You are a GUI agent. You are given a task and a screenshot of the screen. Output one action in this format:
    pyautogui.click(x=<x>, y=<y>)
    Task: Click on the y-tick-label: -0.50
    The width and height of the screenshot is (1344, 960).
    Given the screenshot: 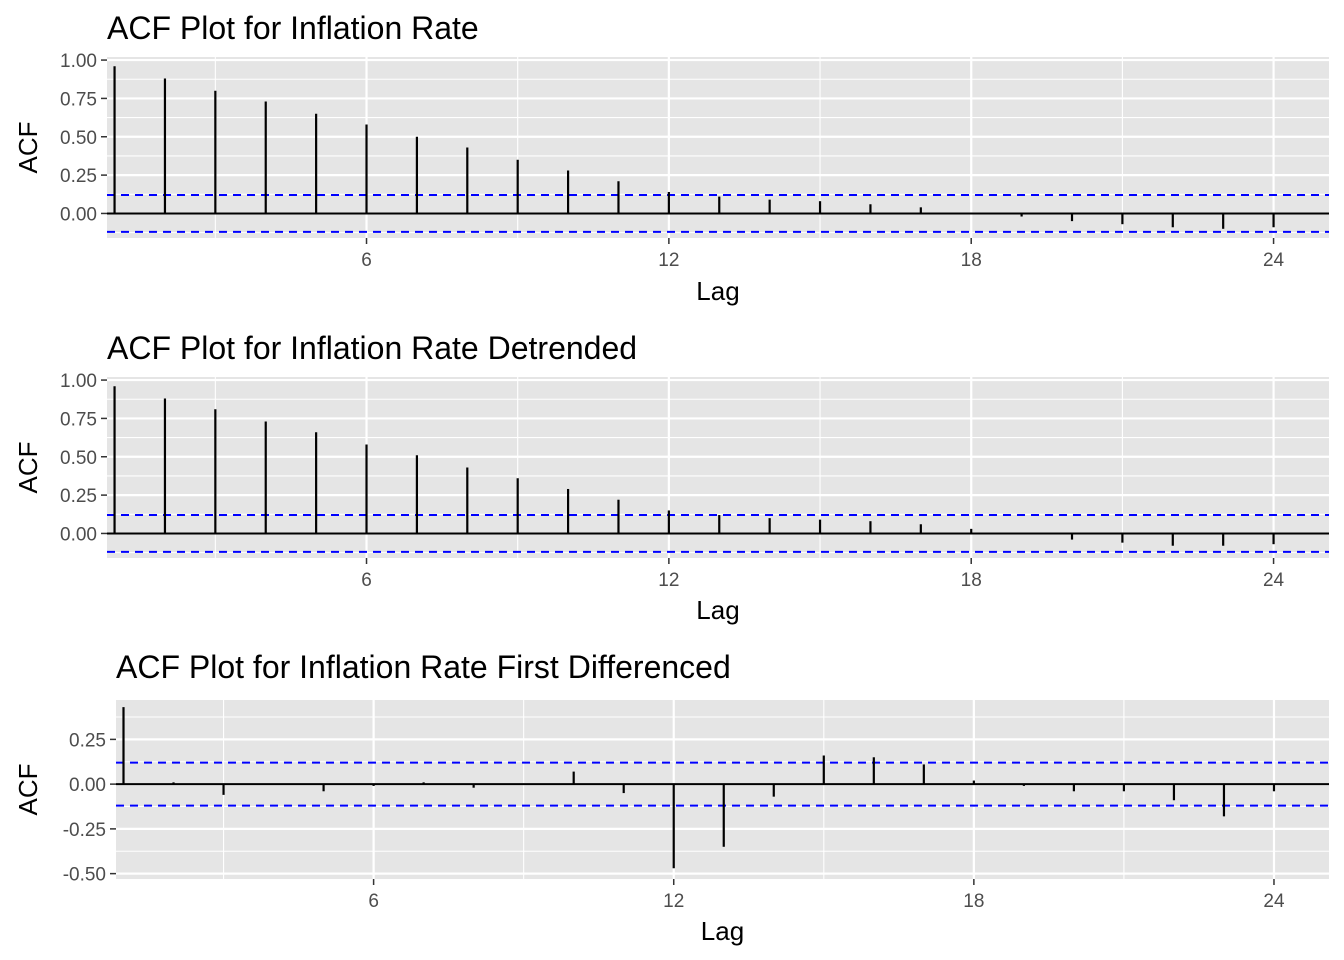 What is the action you would take?
    pyautogui.click(x=84, y=875)
    